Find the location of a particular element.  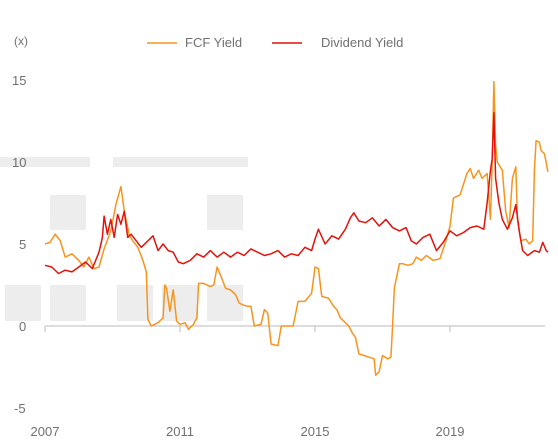

legend: FCF Yield Dividend Yield is located at coordinates (275, 42).